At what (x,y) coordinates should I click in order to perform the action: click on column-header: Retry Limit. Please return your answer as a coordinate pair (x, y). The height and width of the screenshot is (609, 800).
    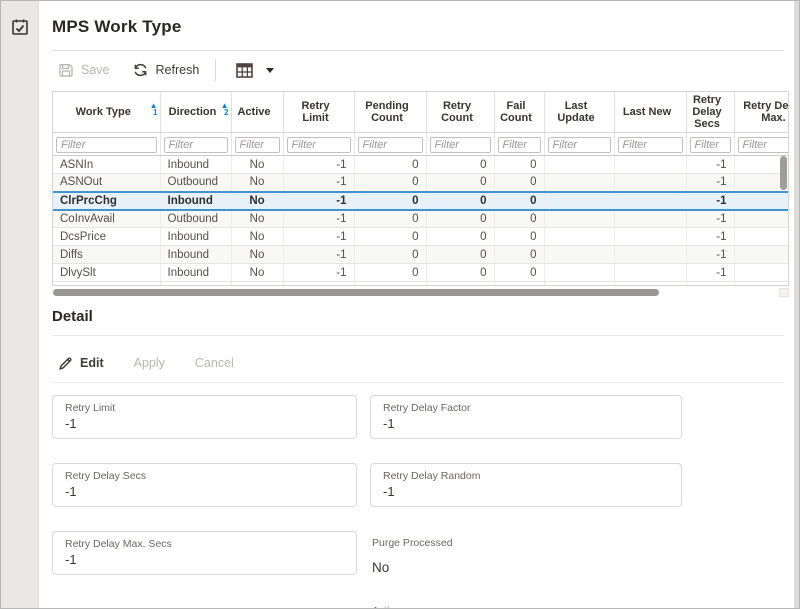
    Looking at the image, I should click on (319, 112).